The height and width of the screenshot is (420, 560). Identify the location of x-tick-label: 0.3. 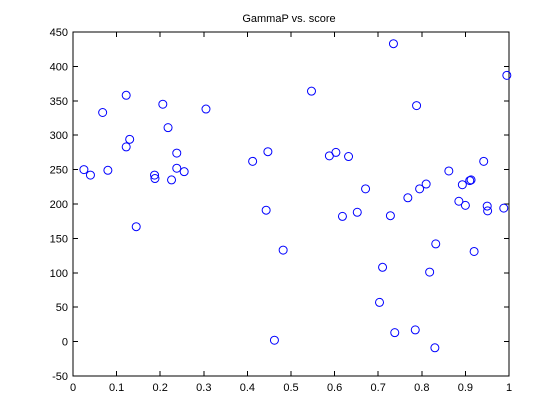
(203, 388).